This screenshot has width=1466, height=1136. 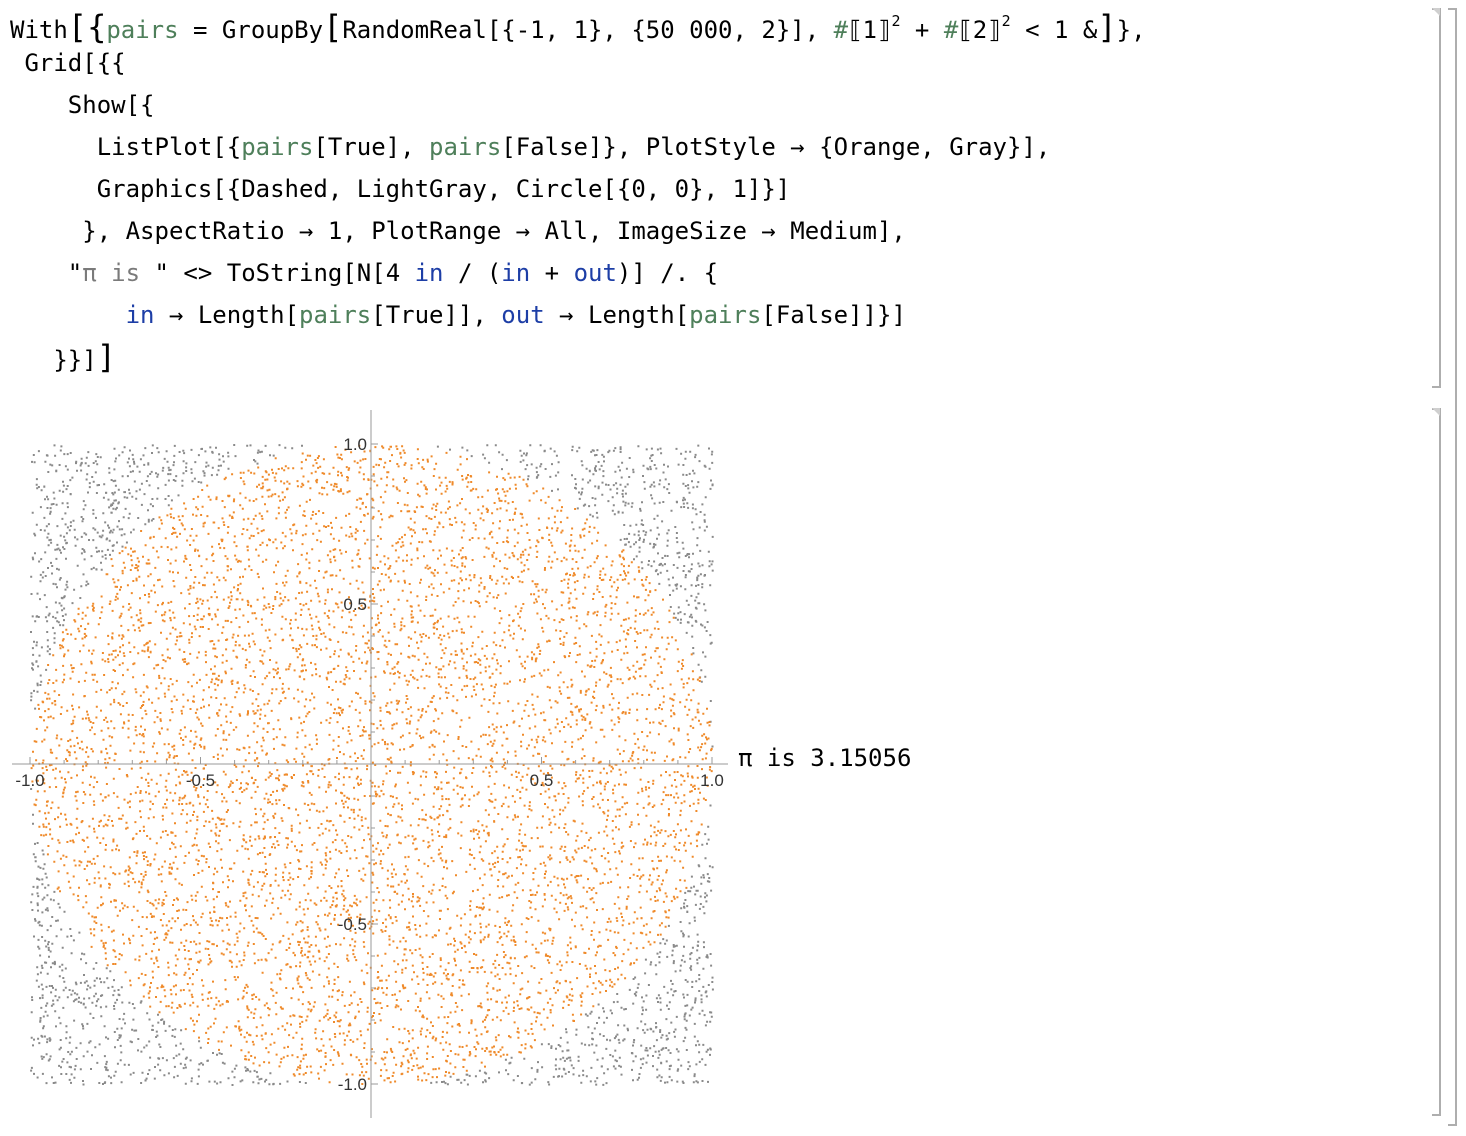 I want to click on code-token: [False]}, PlotStyle → {Orange, Gray}],, so click(x=776, y=147).